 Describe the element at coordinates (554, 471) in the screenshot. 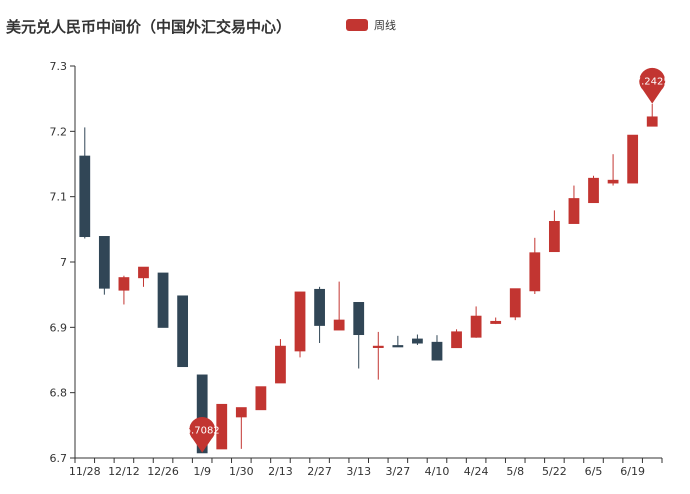

I see `x-tick-label: 5/22` at that location.